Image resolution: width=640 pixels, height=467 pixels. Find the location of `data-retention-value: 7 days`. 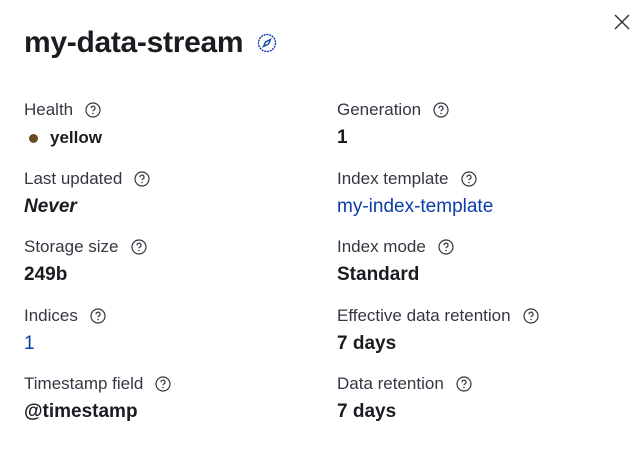

data-retention-value: 7 days is located at coordinates (367, 411).